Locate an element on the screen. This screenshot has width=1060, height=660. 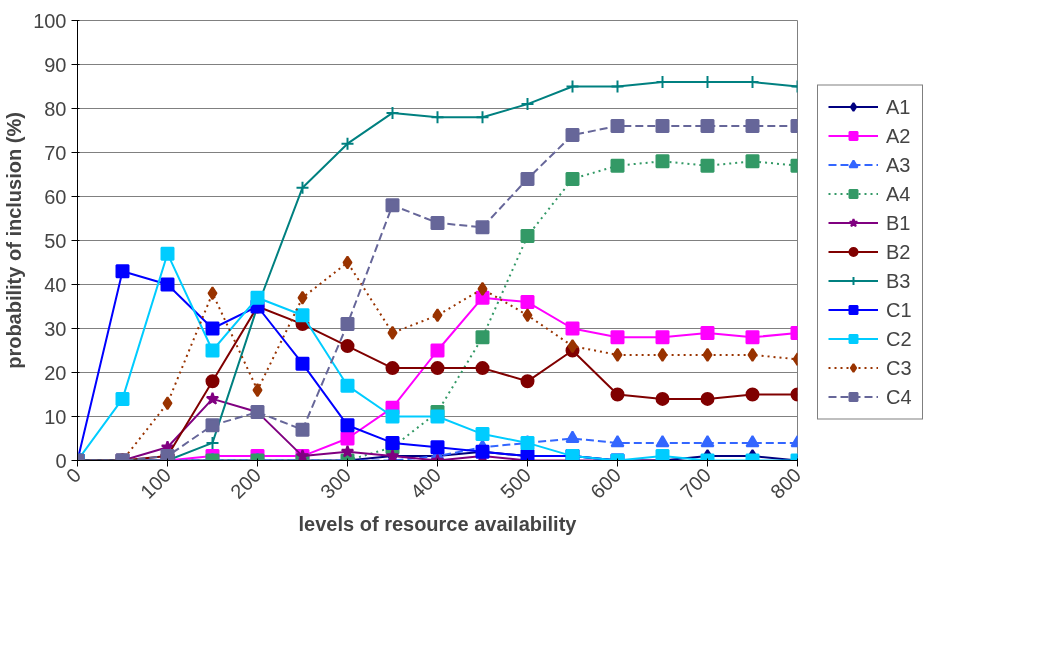
y-tick-label: 50 is located at coordinates (55, 240).